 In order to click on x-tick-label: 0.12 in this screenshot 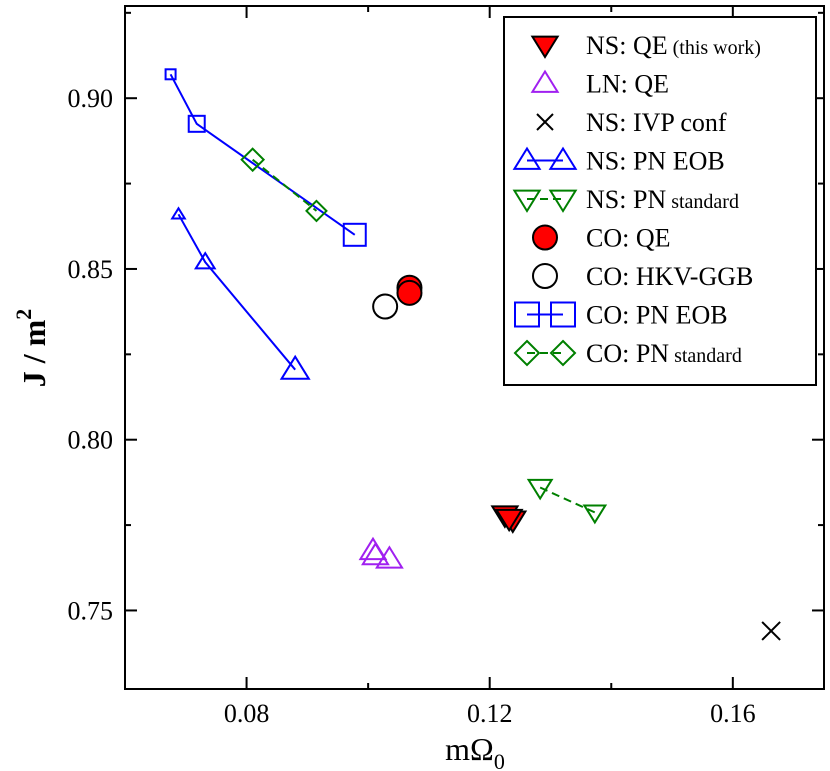, I will do `click(490, 713)`.